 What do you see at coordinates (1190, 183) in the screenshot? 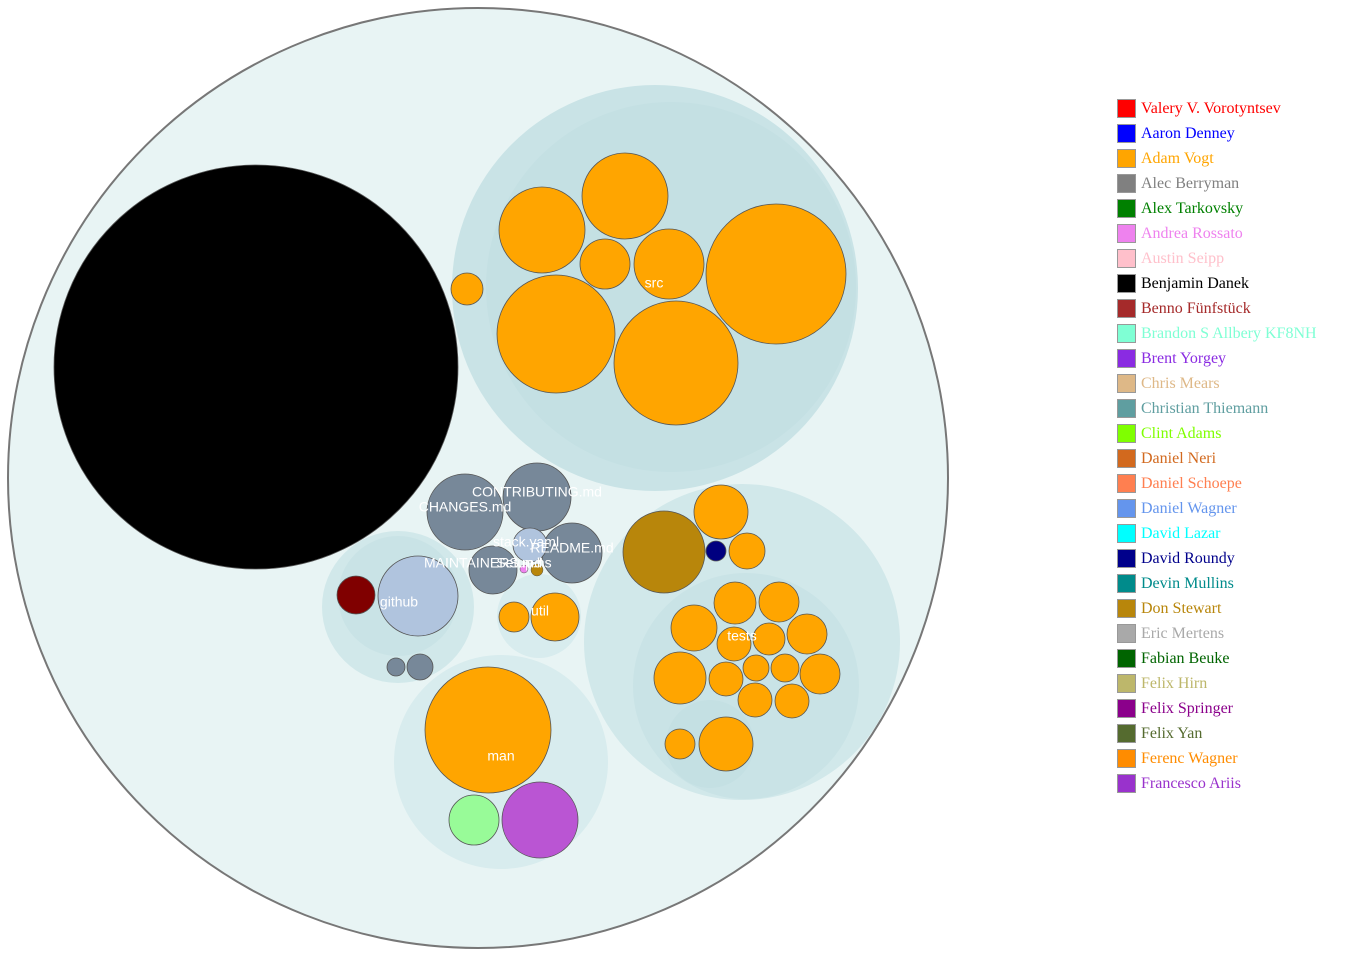
I see `legend-label: Alec Berryman` at bounding box center [1190, 183].